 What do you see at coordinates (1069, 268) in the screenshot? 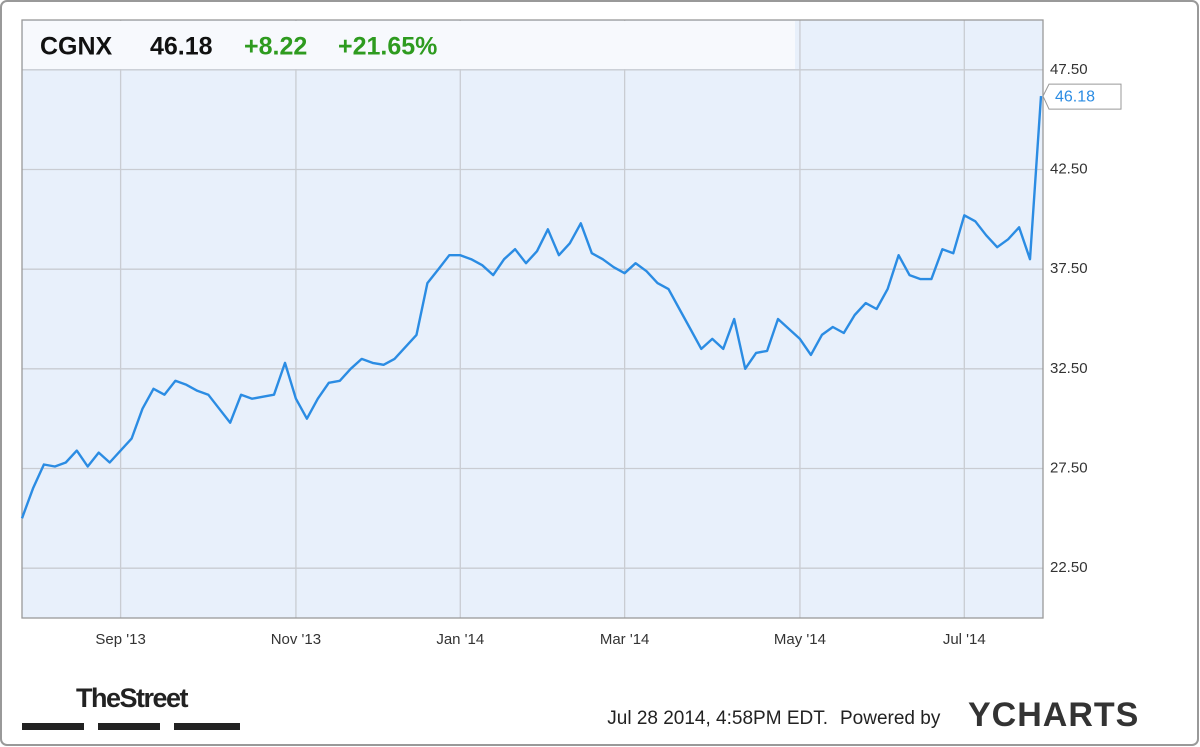
I see `y-tick-label: 37.50` at bounding box center [1069, 268].